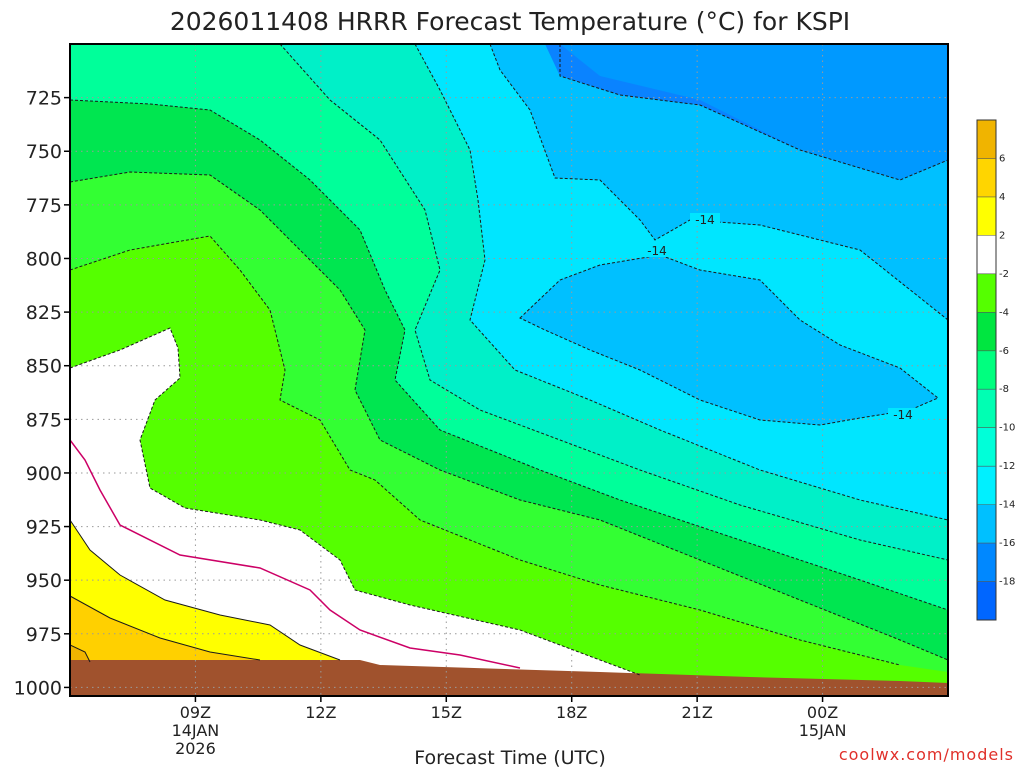 The width and height of the screenshot is (1024, 768). Describe the element at coordinates (44, 313) in the screenshot. I see `y-tick-label: 825` at that location.